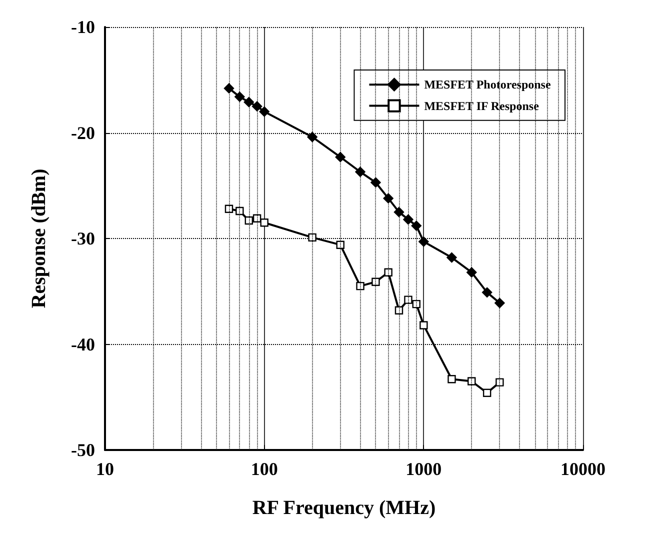 The height and width of the screenshot is (542, 653). I want to click on y-tick-label: -50, so click(83, 450).